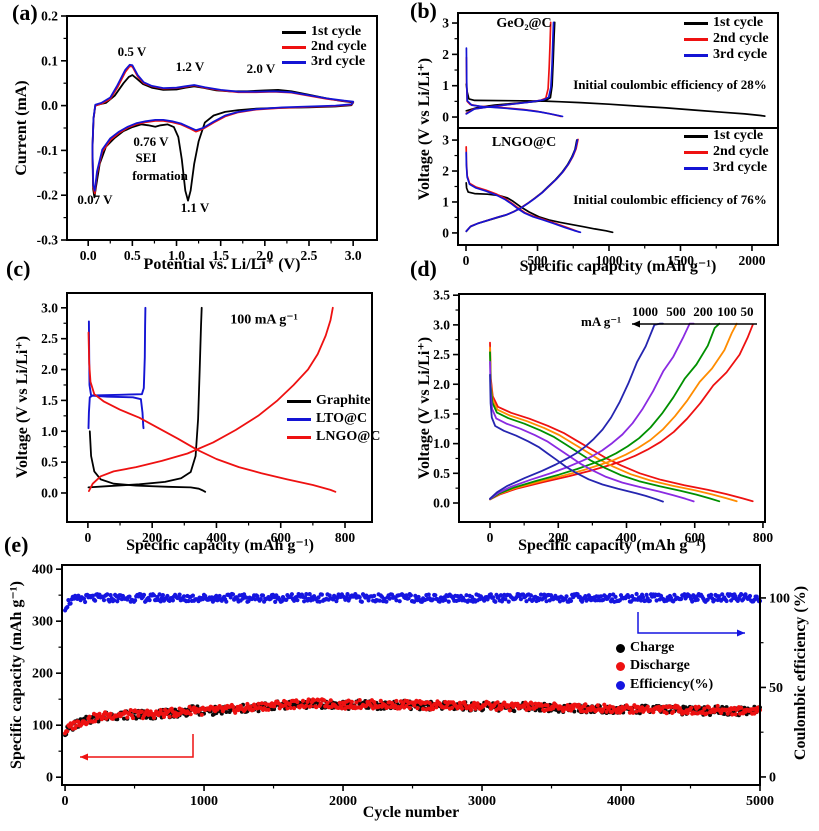 This screenshot has height=831, width=819. What do you see at coordinates (116, 375) in the screenshot?
I see `series-lto-c-discharge` at bounding box center [116, 375].